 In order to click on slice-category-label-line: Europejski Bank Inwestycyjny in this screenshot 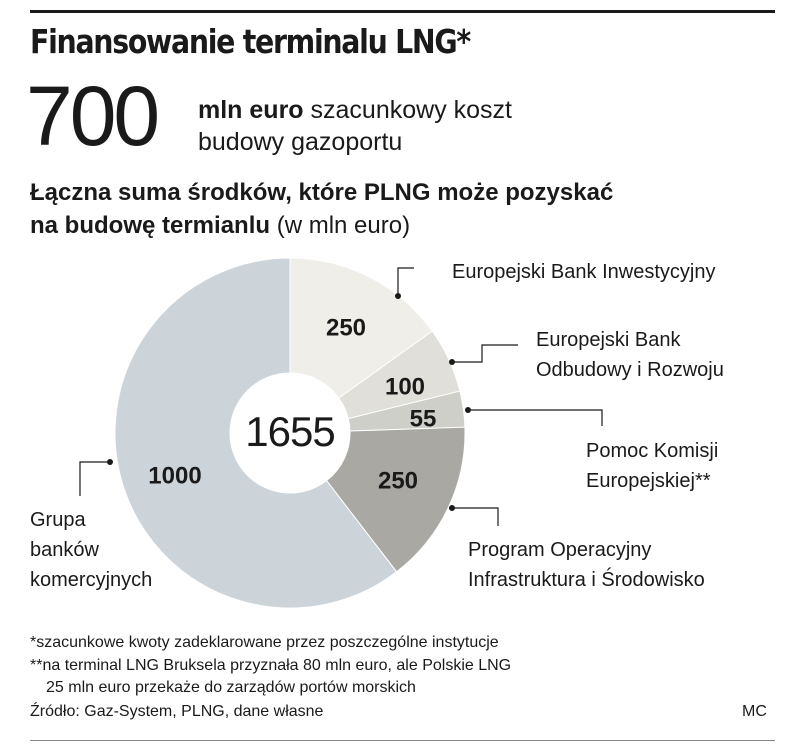, I will do `click(584, 272)`.